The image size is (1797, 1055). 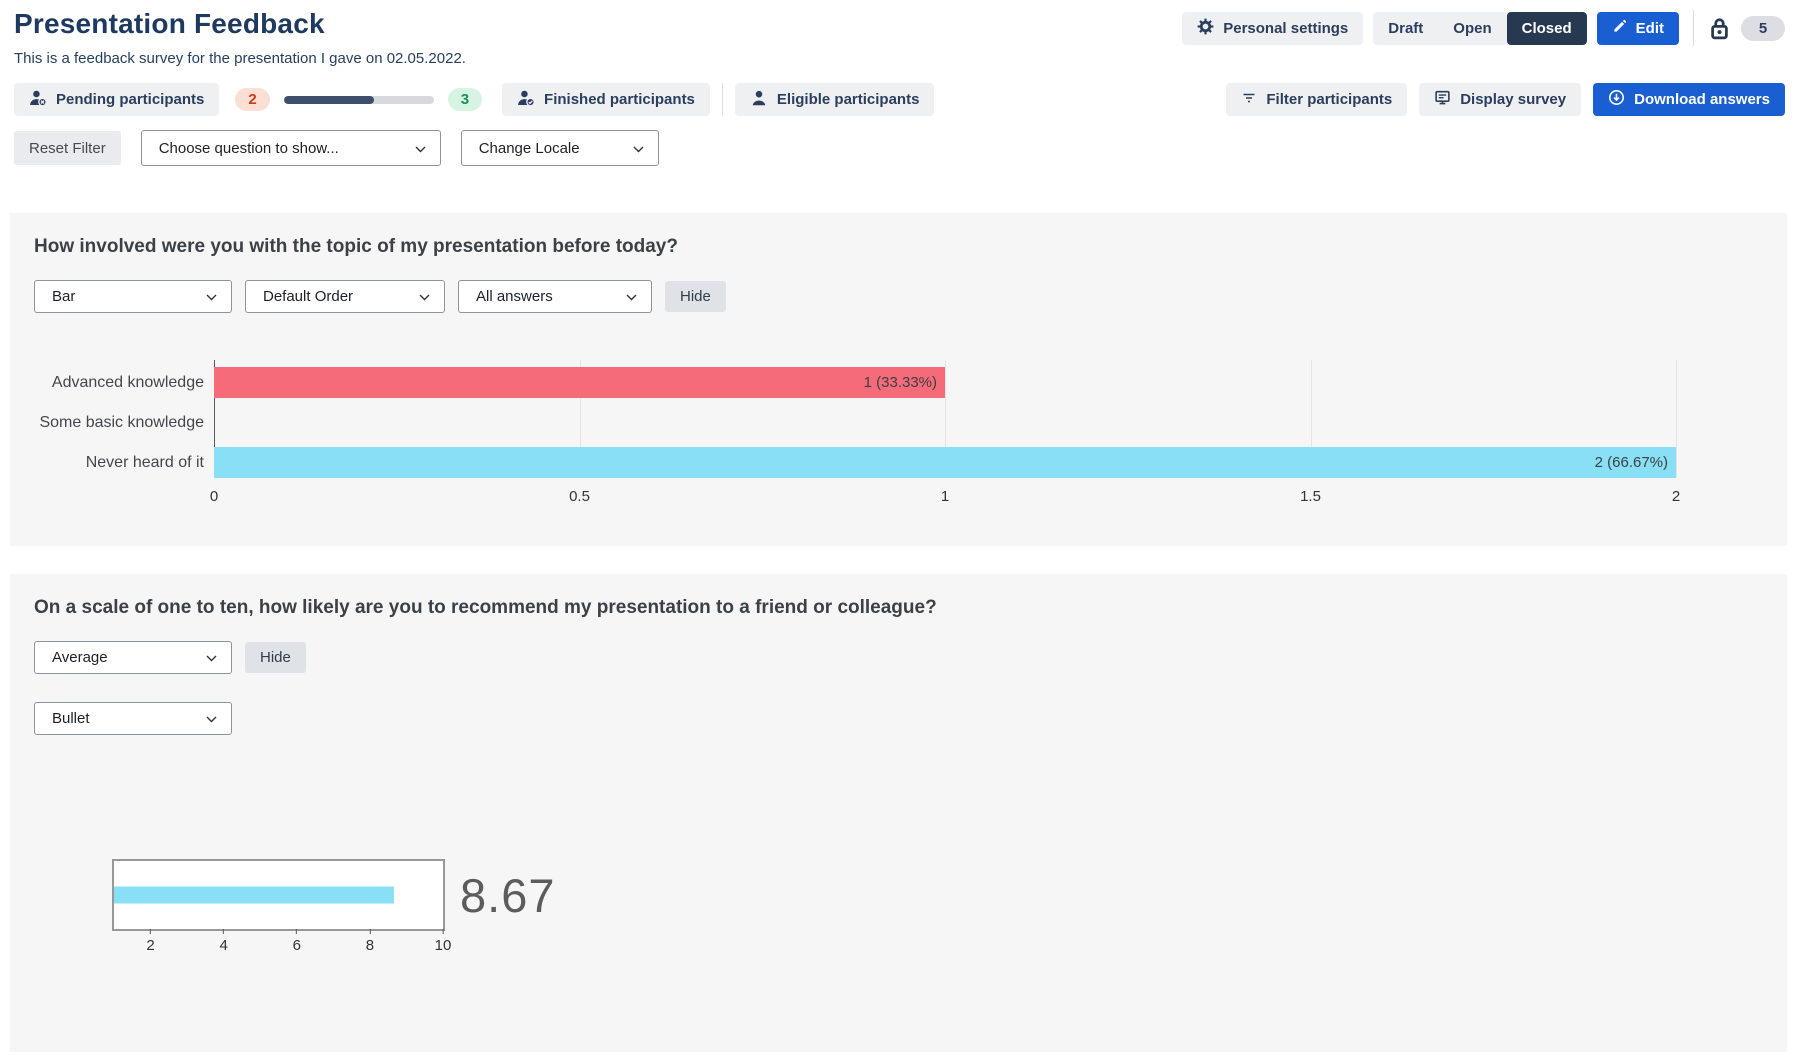 I want to click on person-x-icon, so click(x=38, y=100).